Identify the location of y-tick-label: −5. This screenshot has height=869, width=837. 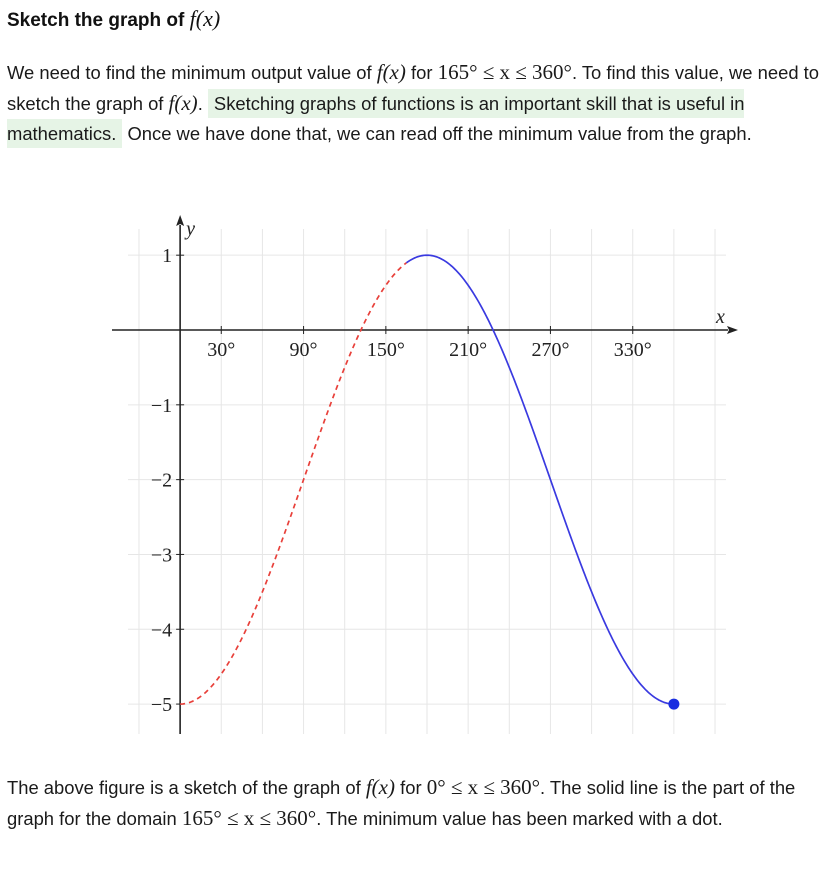
(161, 705).